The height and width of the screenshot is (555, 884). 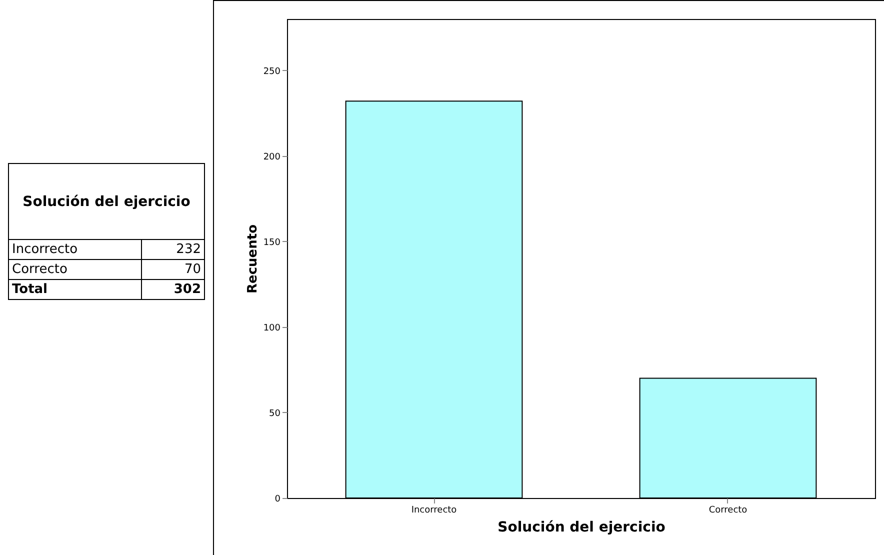 What do you see at coordinates (106, 202) in the screenshot?
I see `text: Solución del ejercicio` at bounding box center [106, 202].